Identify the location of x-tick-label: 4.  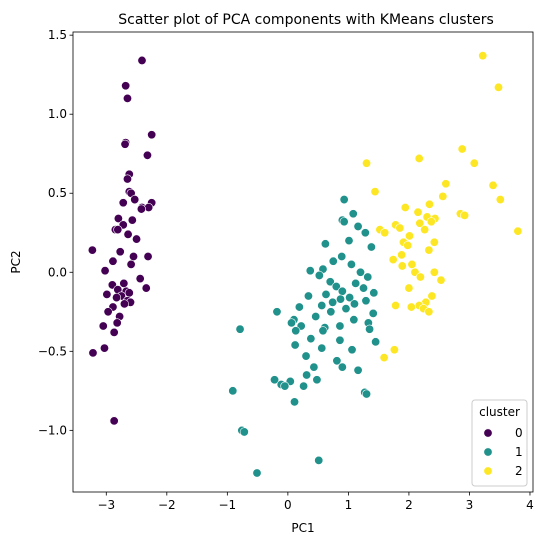
(530, 505).